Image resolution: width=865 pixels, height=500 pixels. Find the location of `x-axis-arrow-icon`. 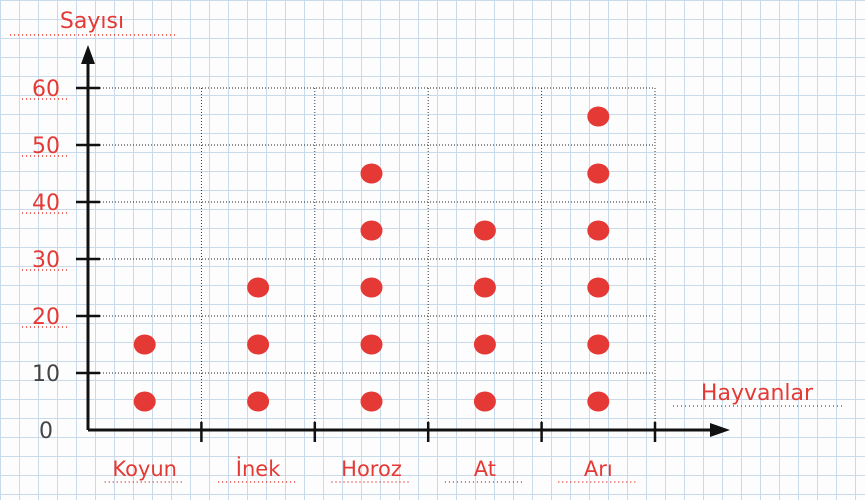

x-axis-arrow-icon is located at coordinates (720, 430).